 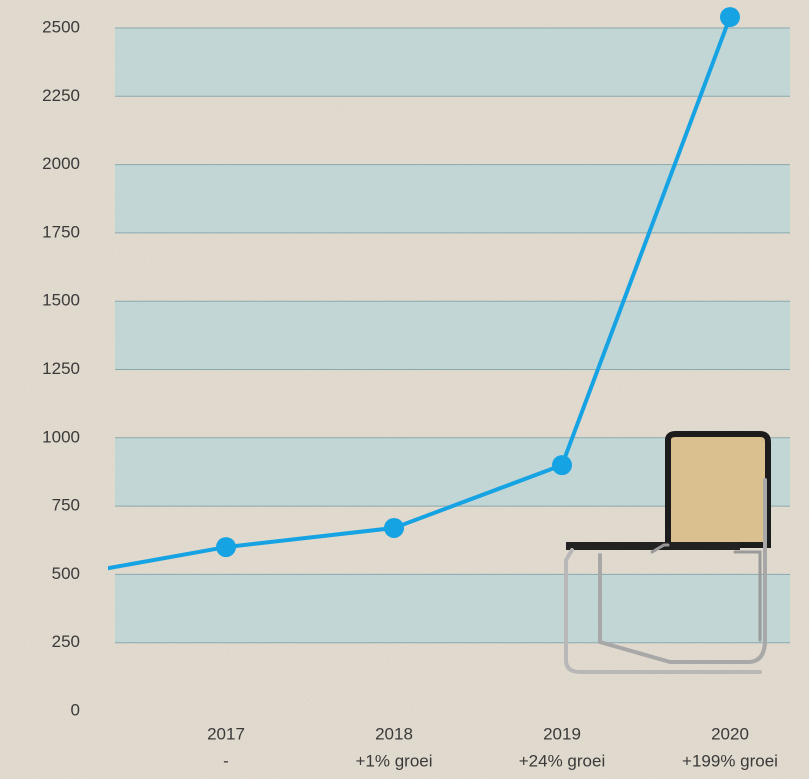 I want to click on x-tick-sublabel: +199% groei, so click(x=730, y=760).